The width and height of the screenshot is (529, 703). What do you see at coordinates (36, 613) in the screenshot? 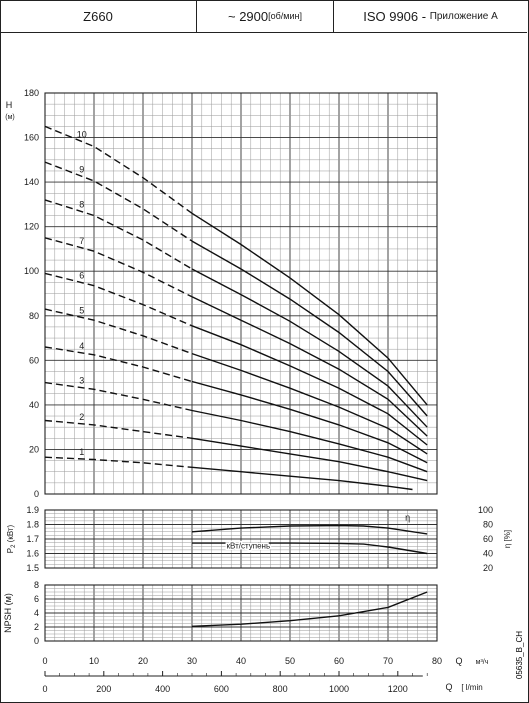
I see `y-tick-label: 4` at bounding box center [36, 613].